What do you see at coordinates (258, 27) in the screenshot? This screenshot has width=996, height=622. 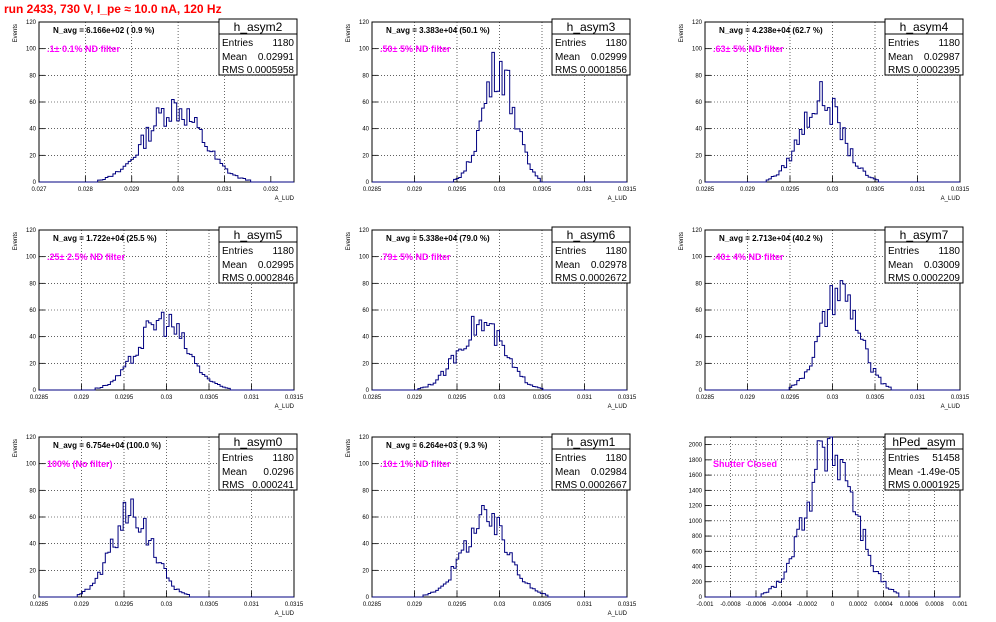 I see `stats-title: h_asym2` at bounding box center [258, 27].